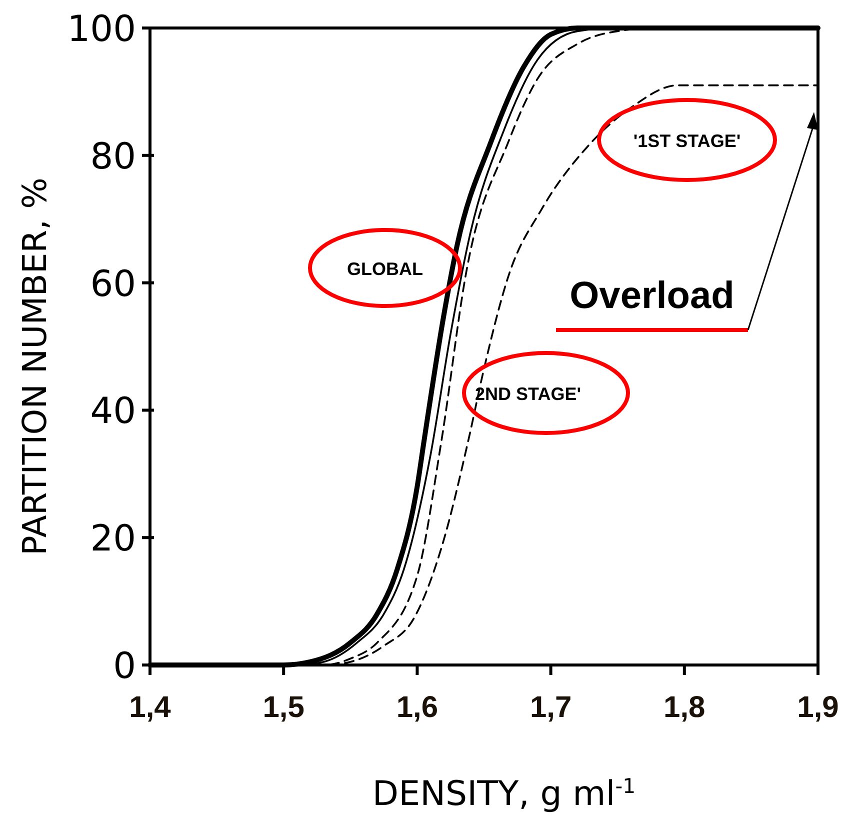 The width and height of the screenshot is (848, 820). Describe the element at coordinates (113, 411) in the screenshot. I see `y-tick-label: 40` at that location.